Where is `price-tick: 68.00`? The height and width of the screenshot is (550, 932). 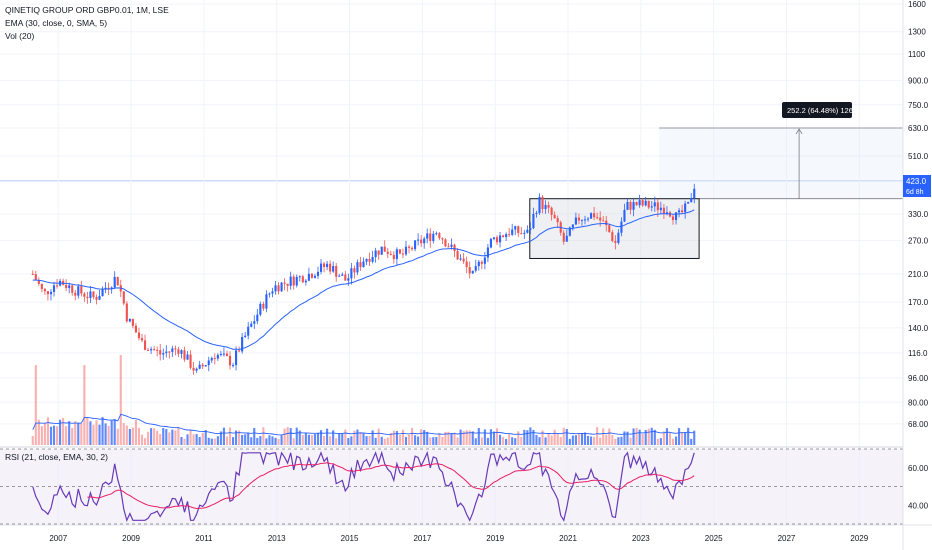
price-tick: 68.00 is located at coordinates (918, 424).